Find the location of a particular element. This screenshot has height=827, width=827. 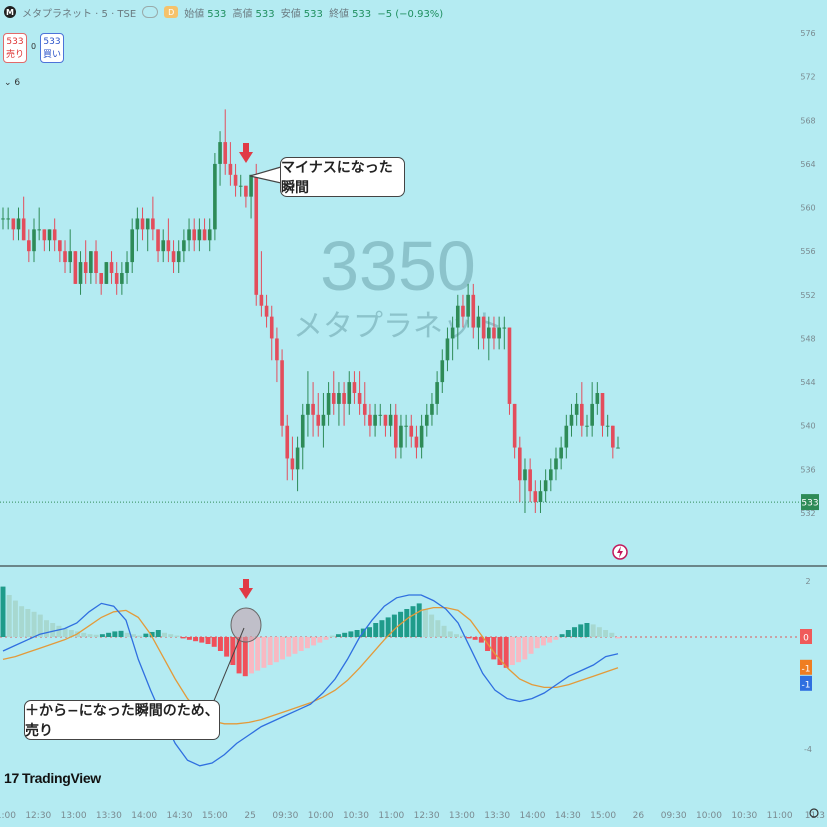

alert-icon is located at coordinates (620, 552).